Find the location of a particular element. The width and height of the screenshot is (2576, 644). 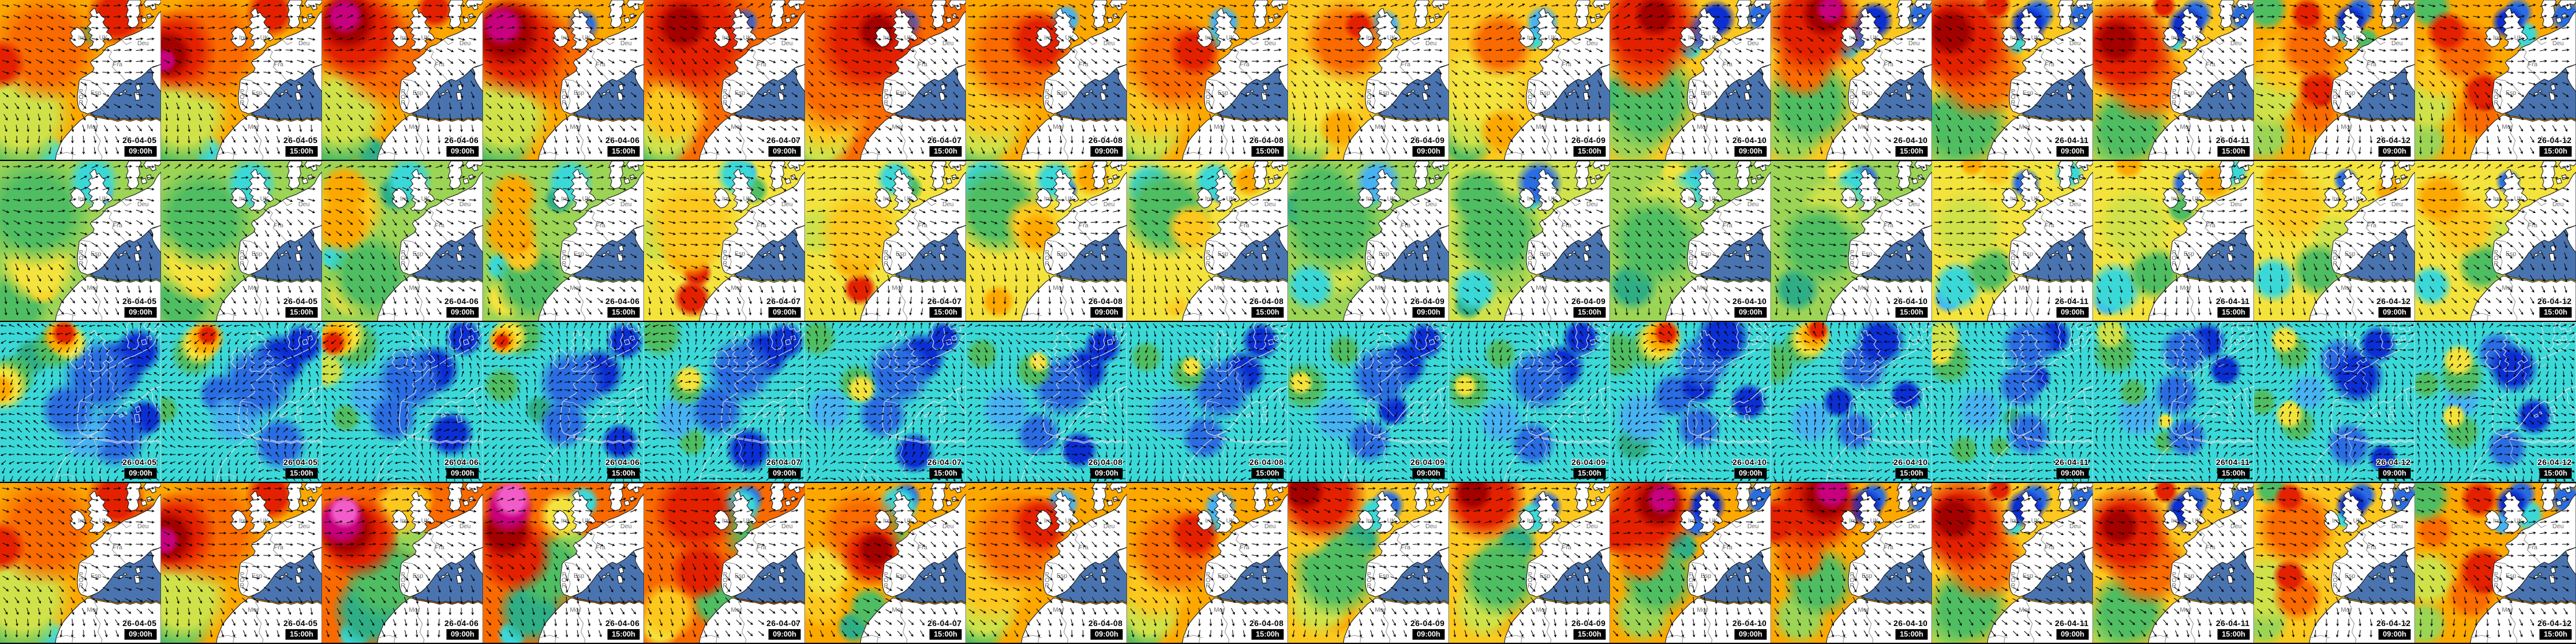

forecast-tile: 26-04-12 09:00h is located at coordinates (2334, 402).